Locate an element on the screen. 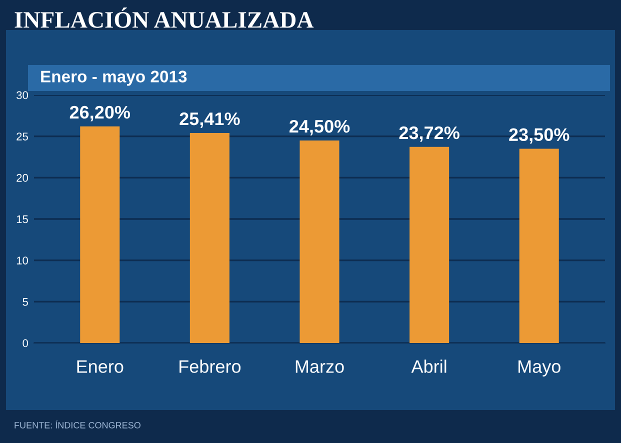 The width and height of the screenshot is (621, 443). x-tick-label: Febrero is located at coordinates (210, 366).